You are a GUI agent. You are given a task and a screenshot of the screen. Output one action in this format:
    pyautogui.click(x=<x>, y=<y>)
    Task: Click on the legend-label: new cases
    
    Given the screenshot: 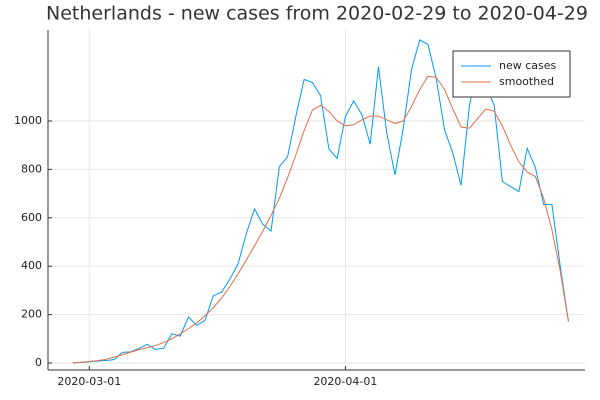 What is the action you would take?
    pyautogui.click(x=528, y=65)
    